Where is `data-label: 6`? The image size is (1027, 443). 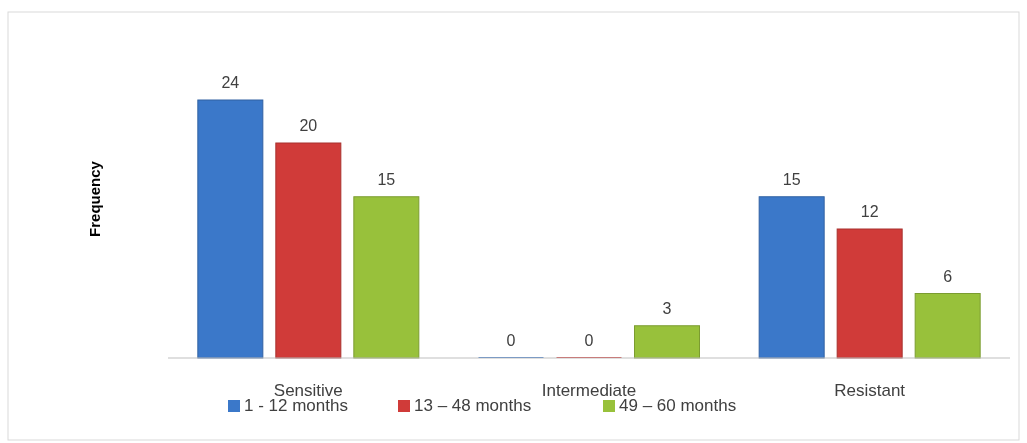 data-label: 6 is located at coordinates (948, 276).